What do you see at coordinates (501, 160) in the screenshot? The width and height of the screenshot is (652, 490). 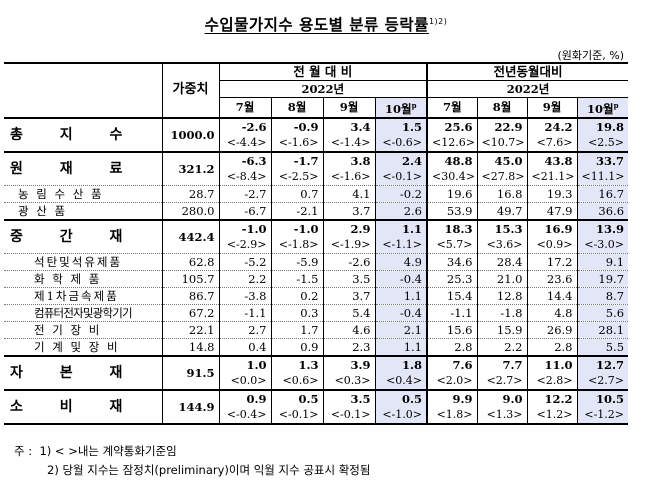 I see `value-cell: 45.0` at bounding box center [501, 160].